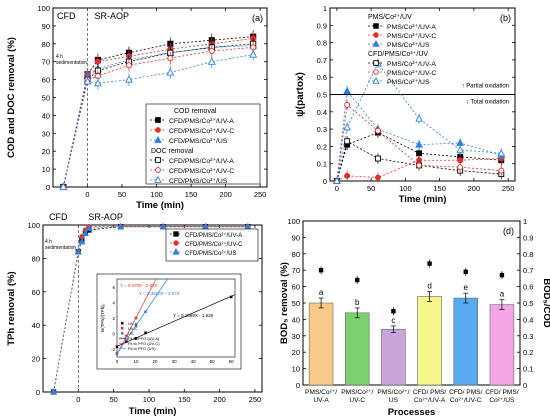 This screenshot has height=418, width=550. What do you see at coordinates (466, 400) in the screenshot?
I see `category-label: Co²⁺/UV-C` at bounding box center [466, 400].